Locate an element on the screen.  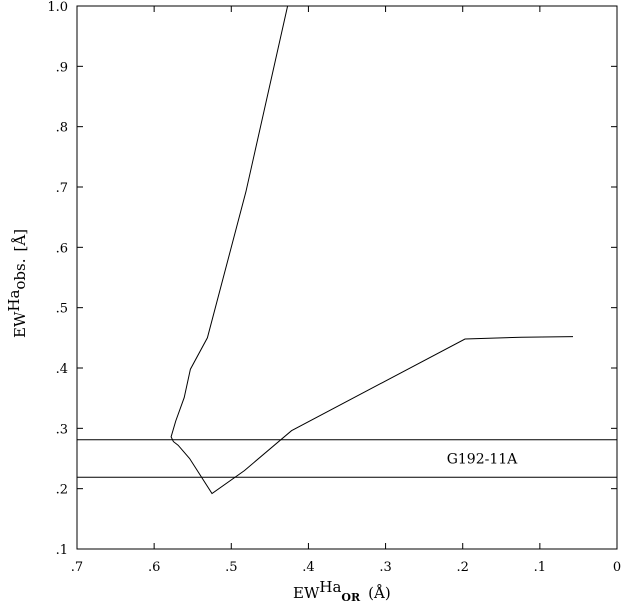
x-tick-label: .5 is located at coordinates (231, 567).